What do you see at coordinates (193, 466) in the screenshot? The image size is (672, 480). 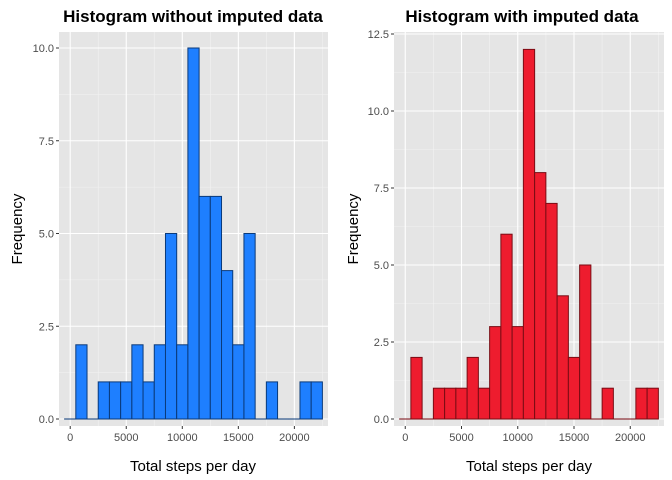 I see `left-x-axis-title: Total steps per day` at bounding box center [193, 466].